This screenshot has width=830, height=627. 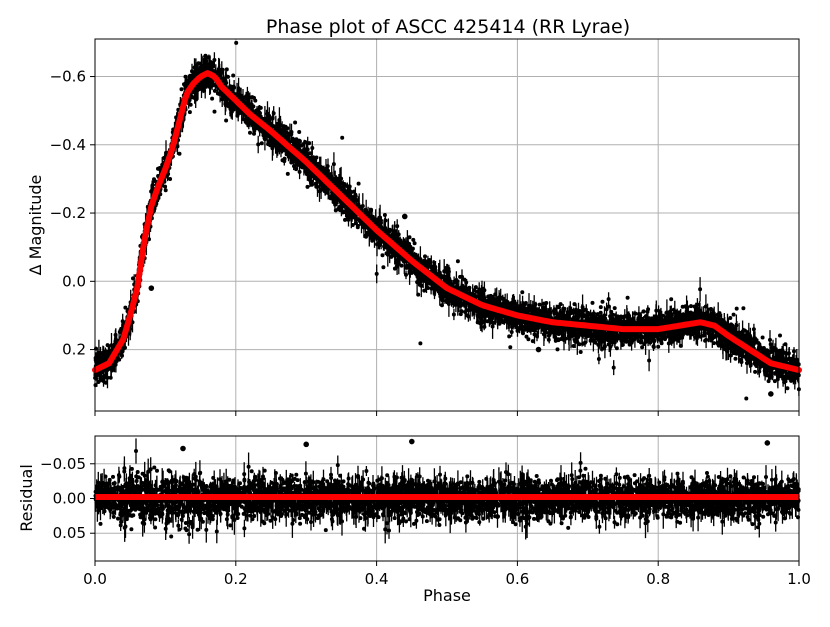 I want to click on xtick-label-4: 0.8, so click(x=658, y=579).